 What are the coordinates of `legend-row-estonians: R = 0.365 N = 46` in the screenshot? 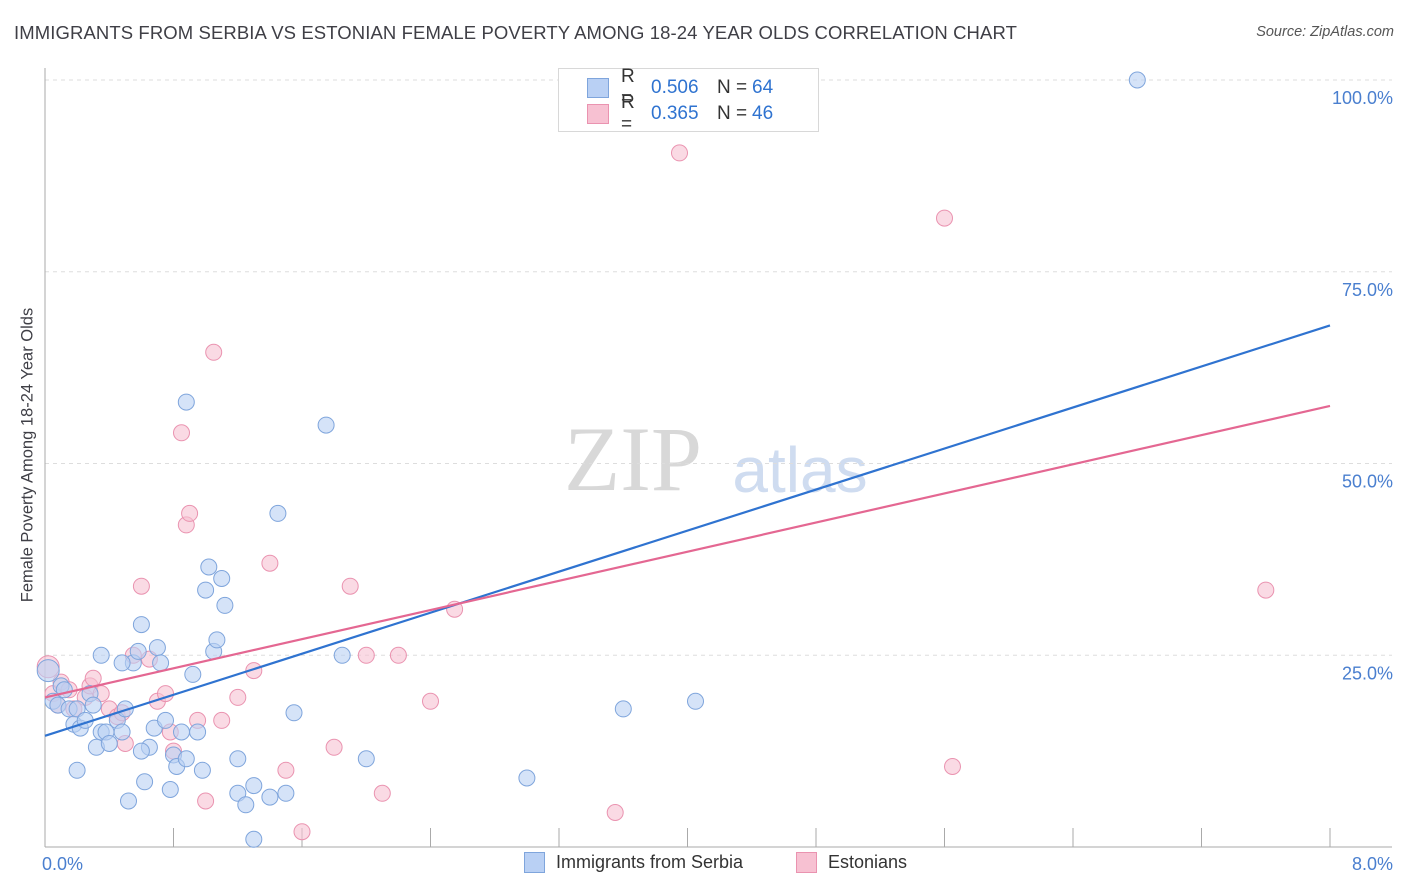 It's located at (666, 113).